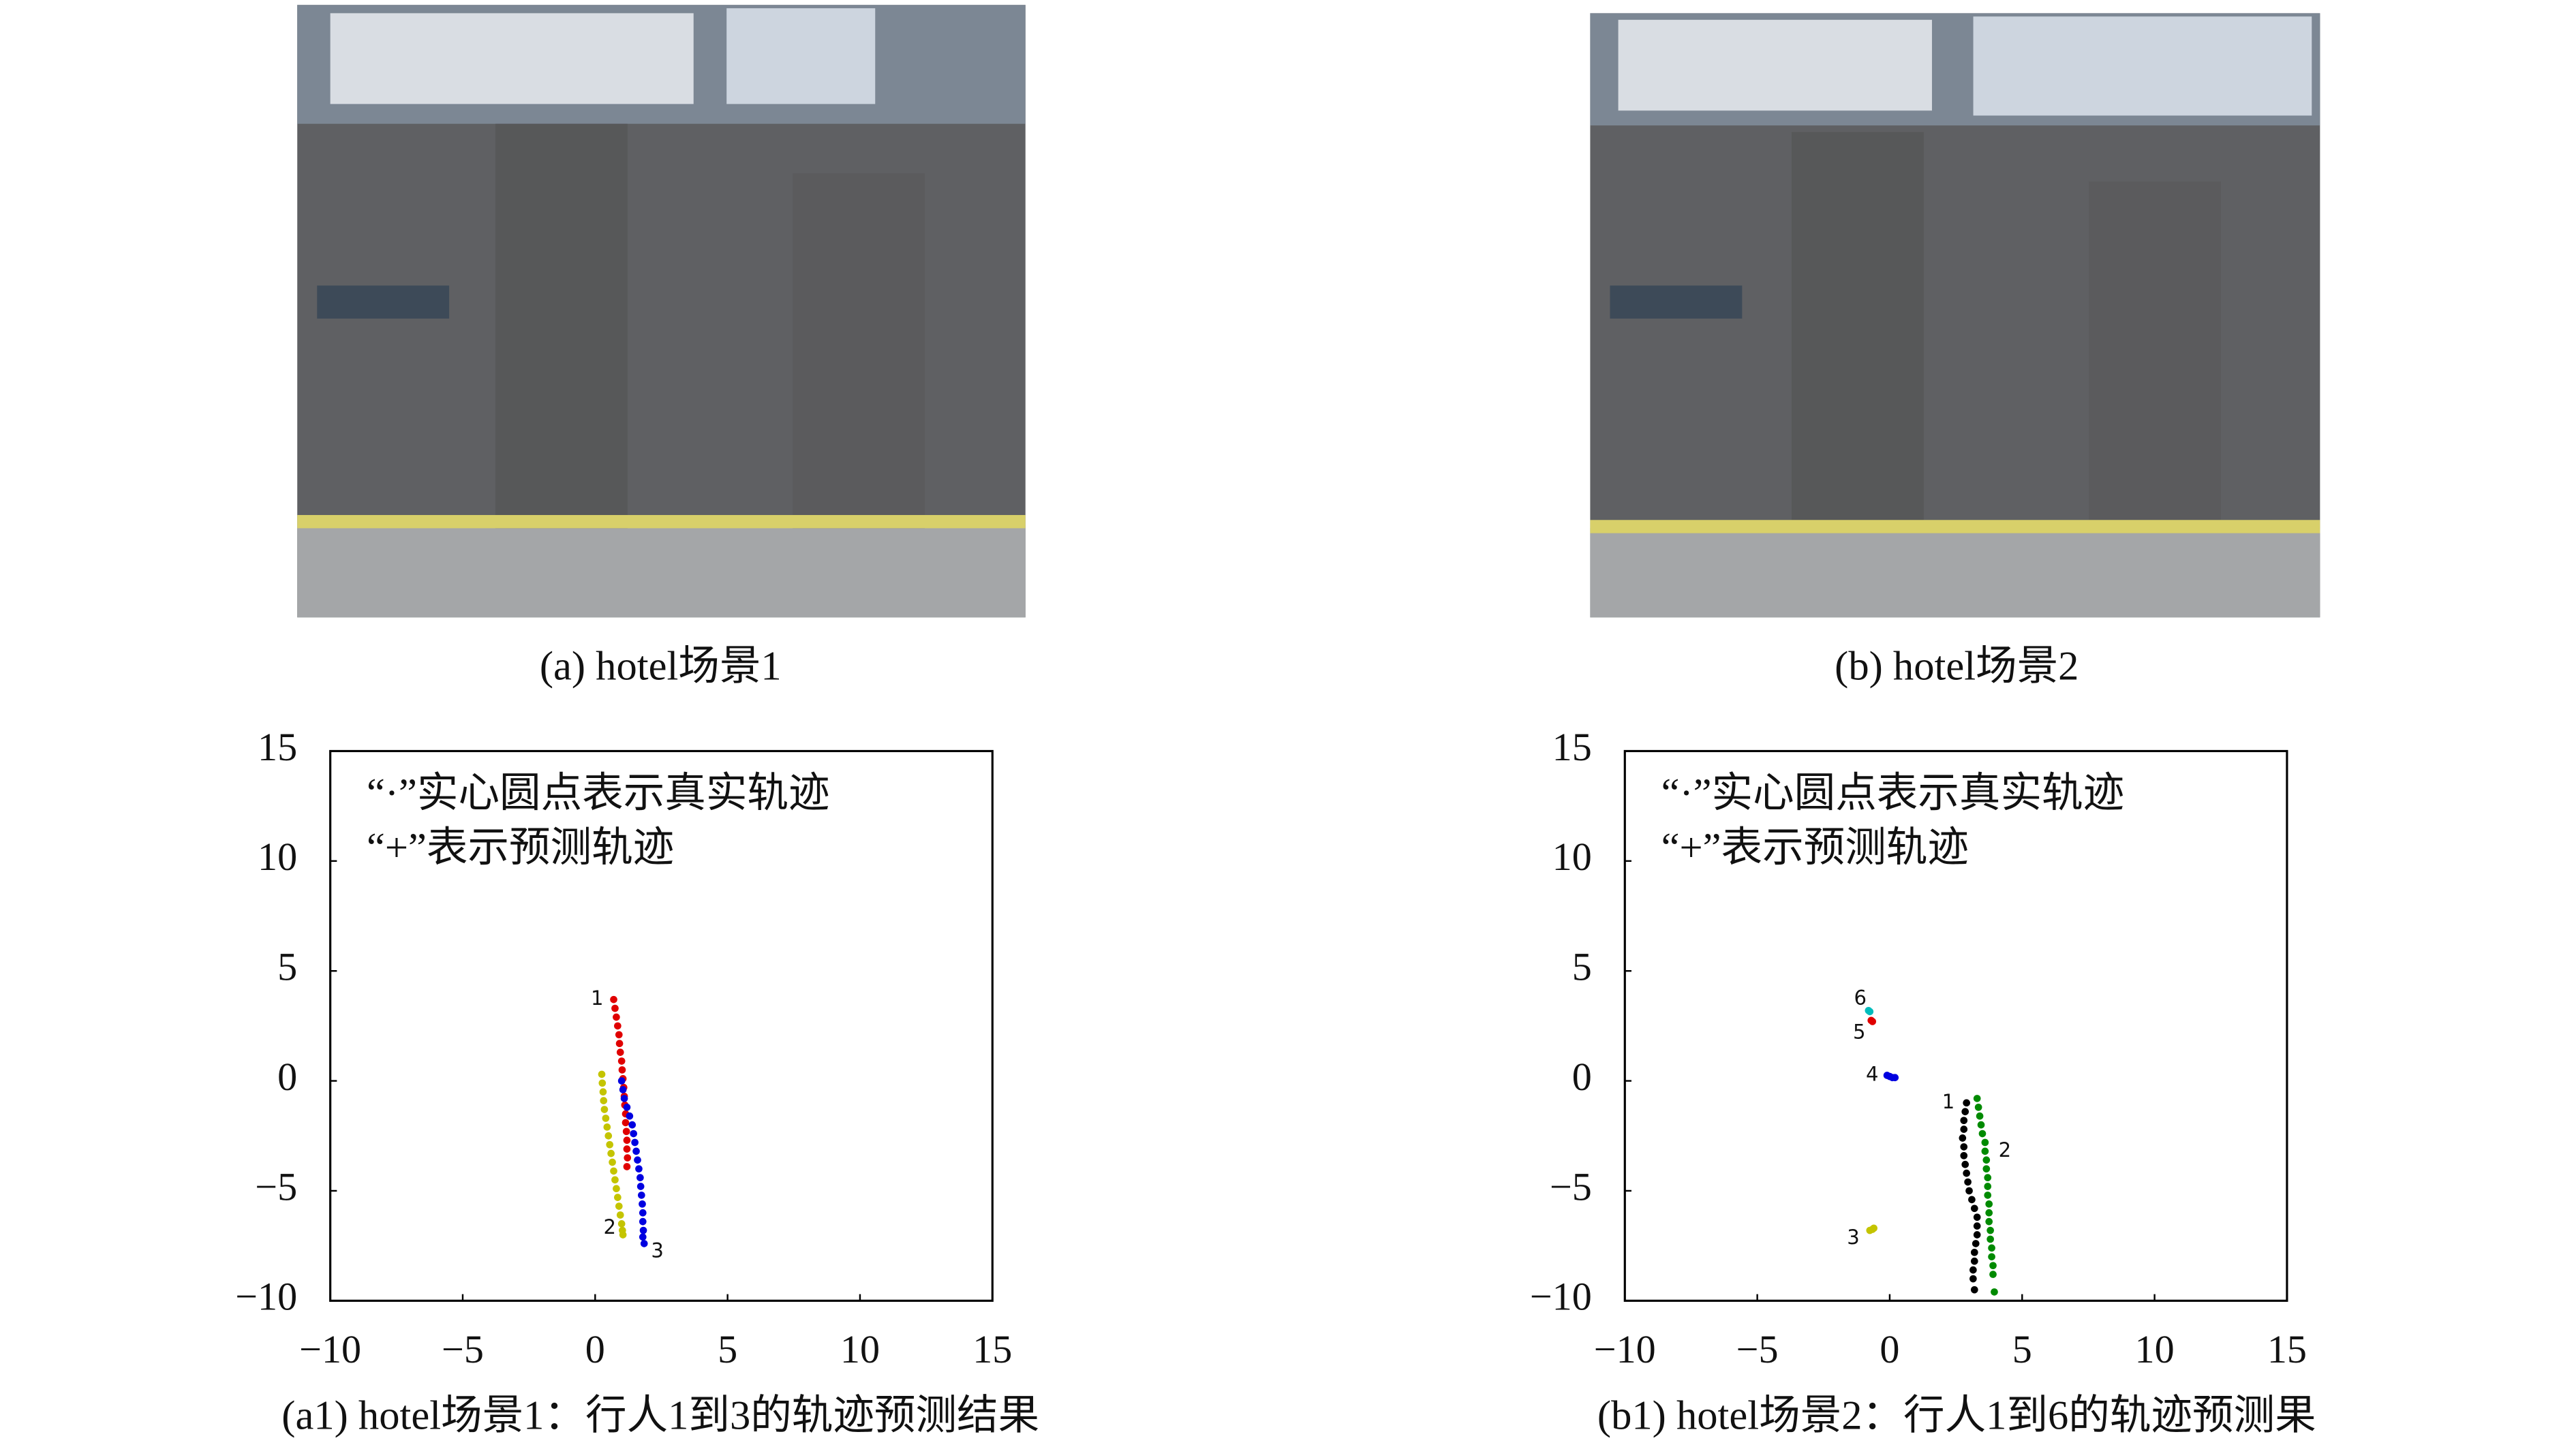 Image resolution: width=2576 pixels, height=1447 pixels. What do you see at coordinates (660, 1416) in the screenshot?
I see `chart-caption: (a1) hotel场景1：行人1到3的轨迹预测结果` at bounding box center [660, 1416].